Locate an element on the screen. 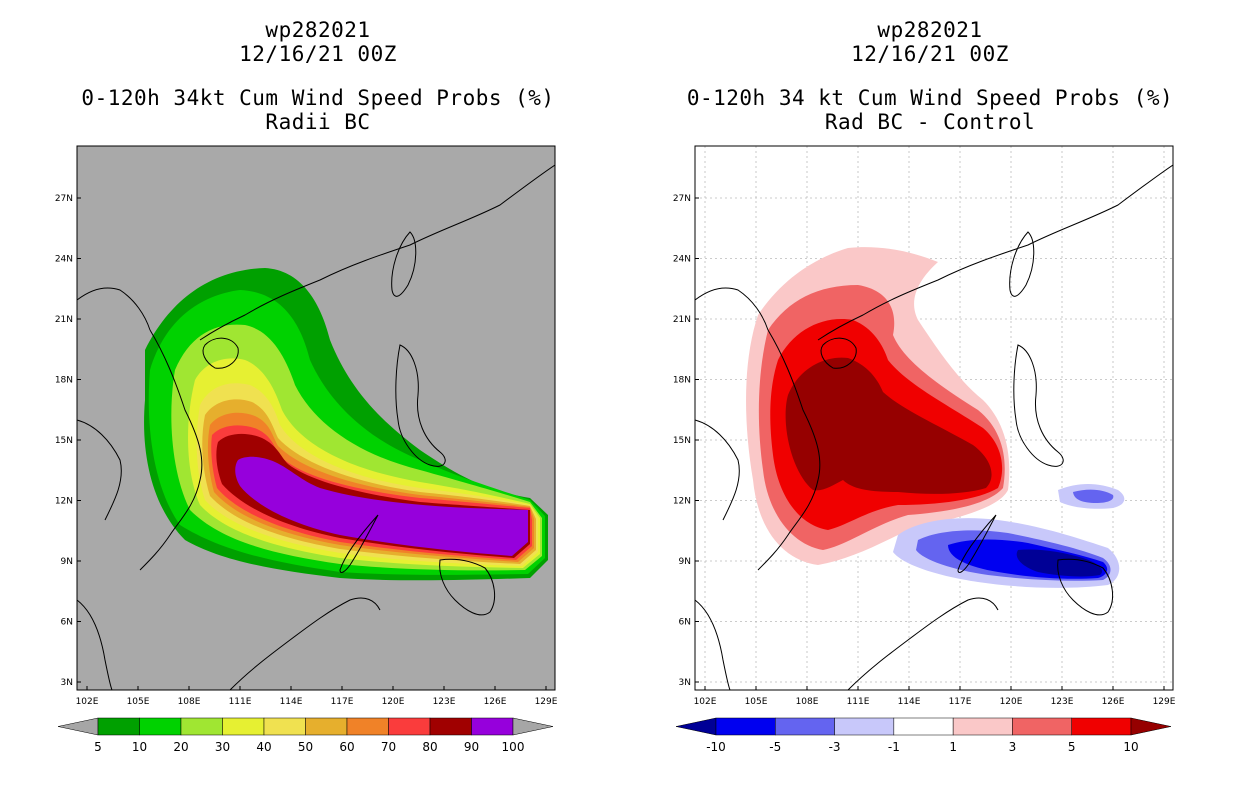 This screenshot has width=1236, height=800. china-coastline is located at coordinates (377, 252).